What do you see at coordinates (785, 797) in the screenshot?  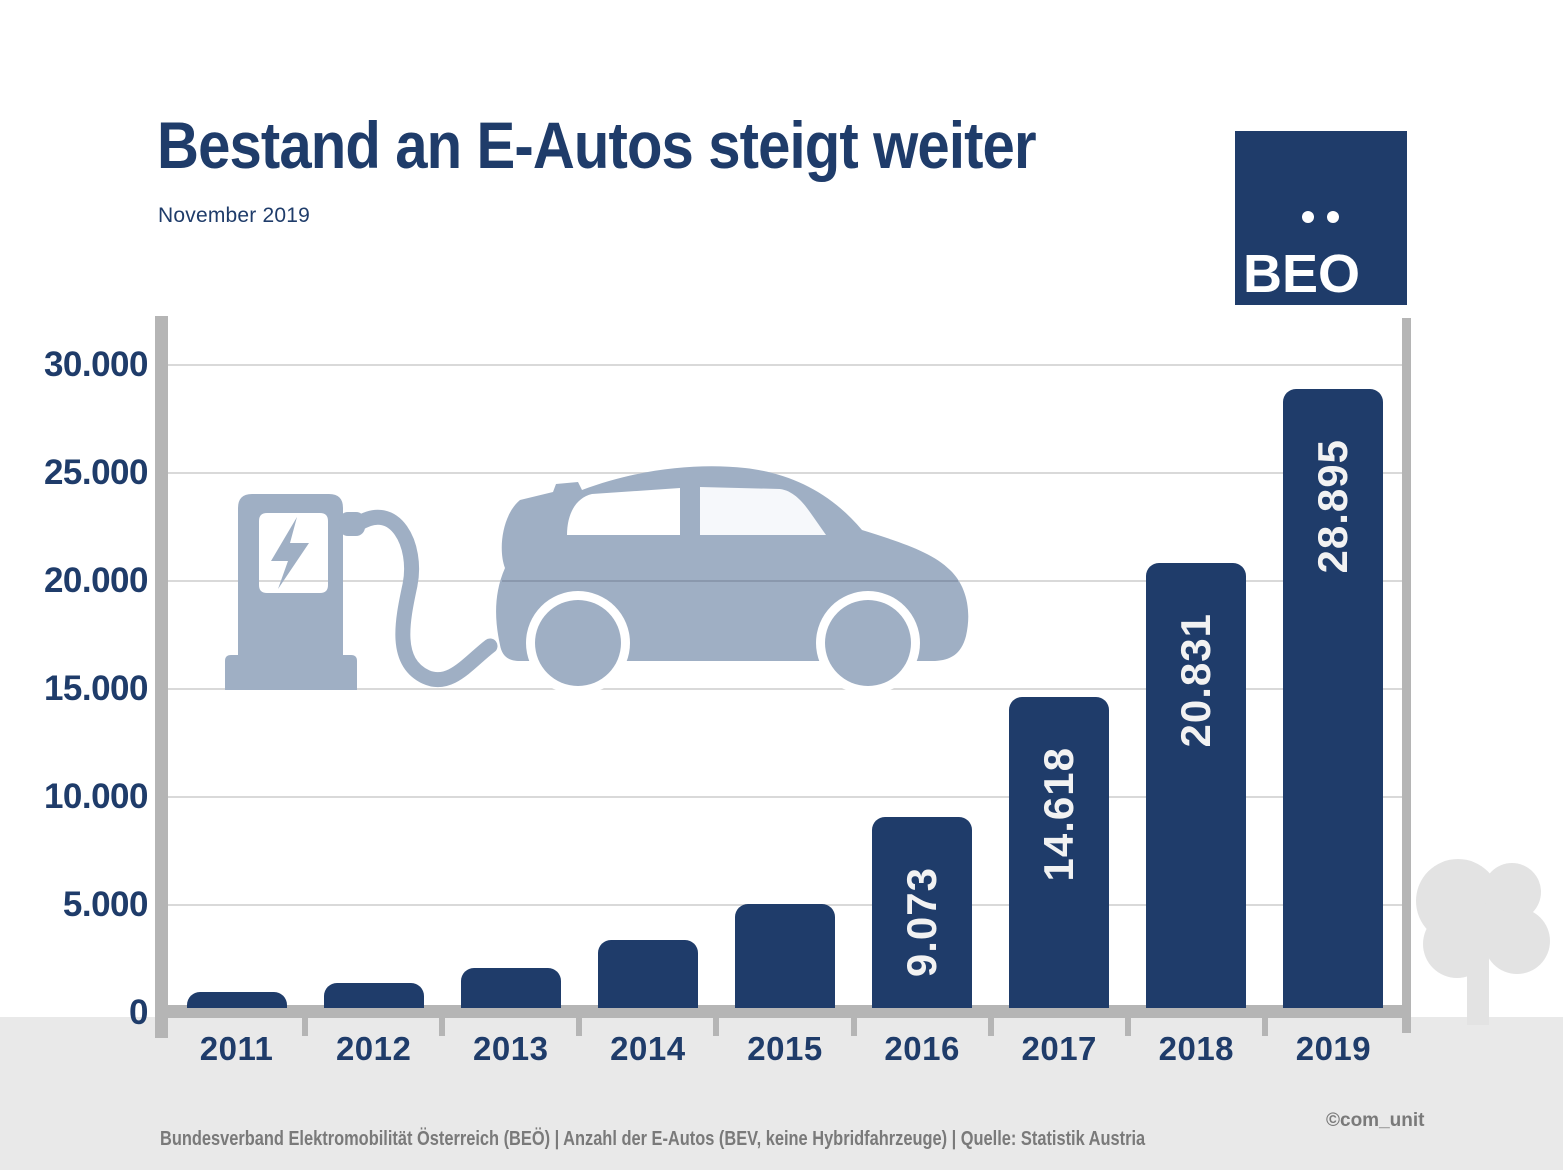 I see `gridline-10.000` at bounding box center [785, 797].